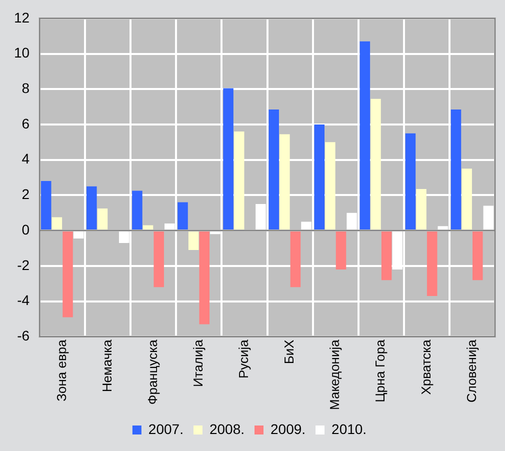  What do you see at coordinates (380, 370) in the screenshot?
I see `x-tick-label: Црна Гора` at bounding box center [380, 370].